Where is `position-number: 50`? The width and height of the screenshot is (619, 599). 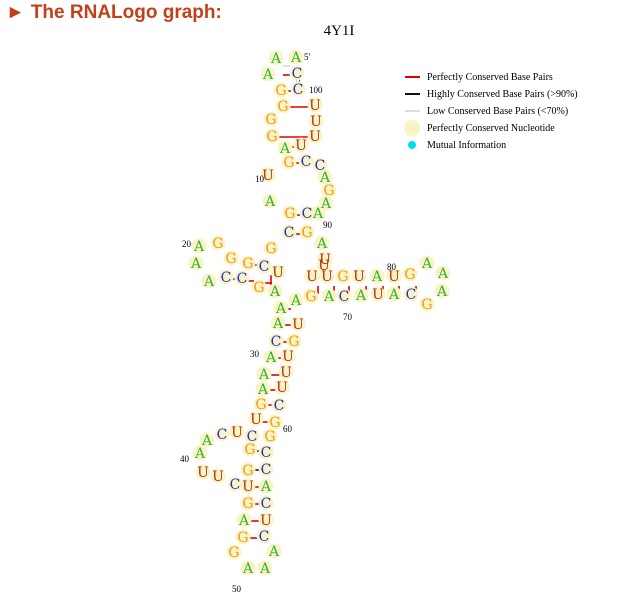 position-number: 50 is located at coordinates (237, 589).